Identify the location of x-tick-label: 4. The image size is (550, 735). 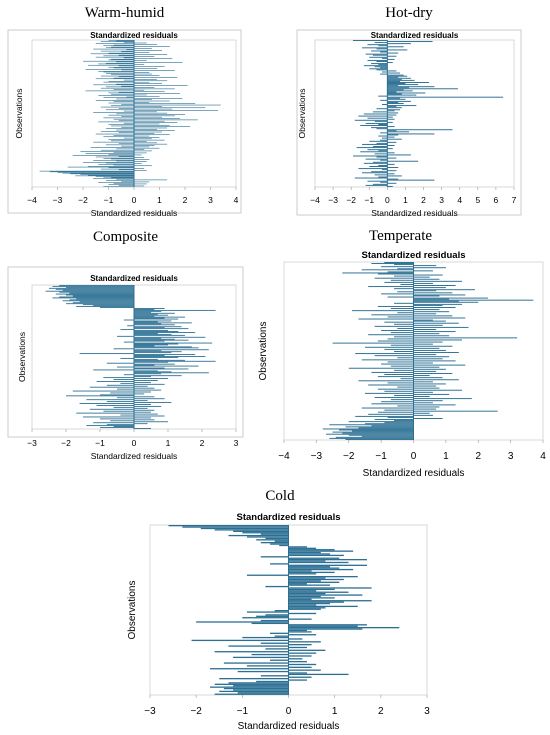
(543, 456).